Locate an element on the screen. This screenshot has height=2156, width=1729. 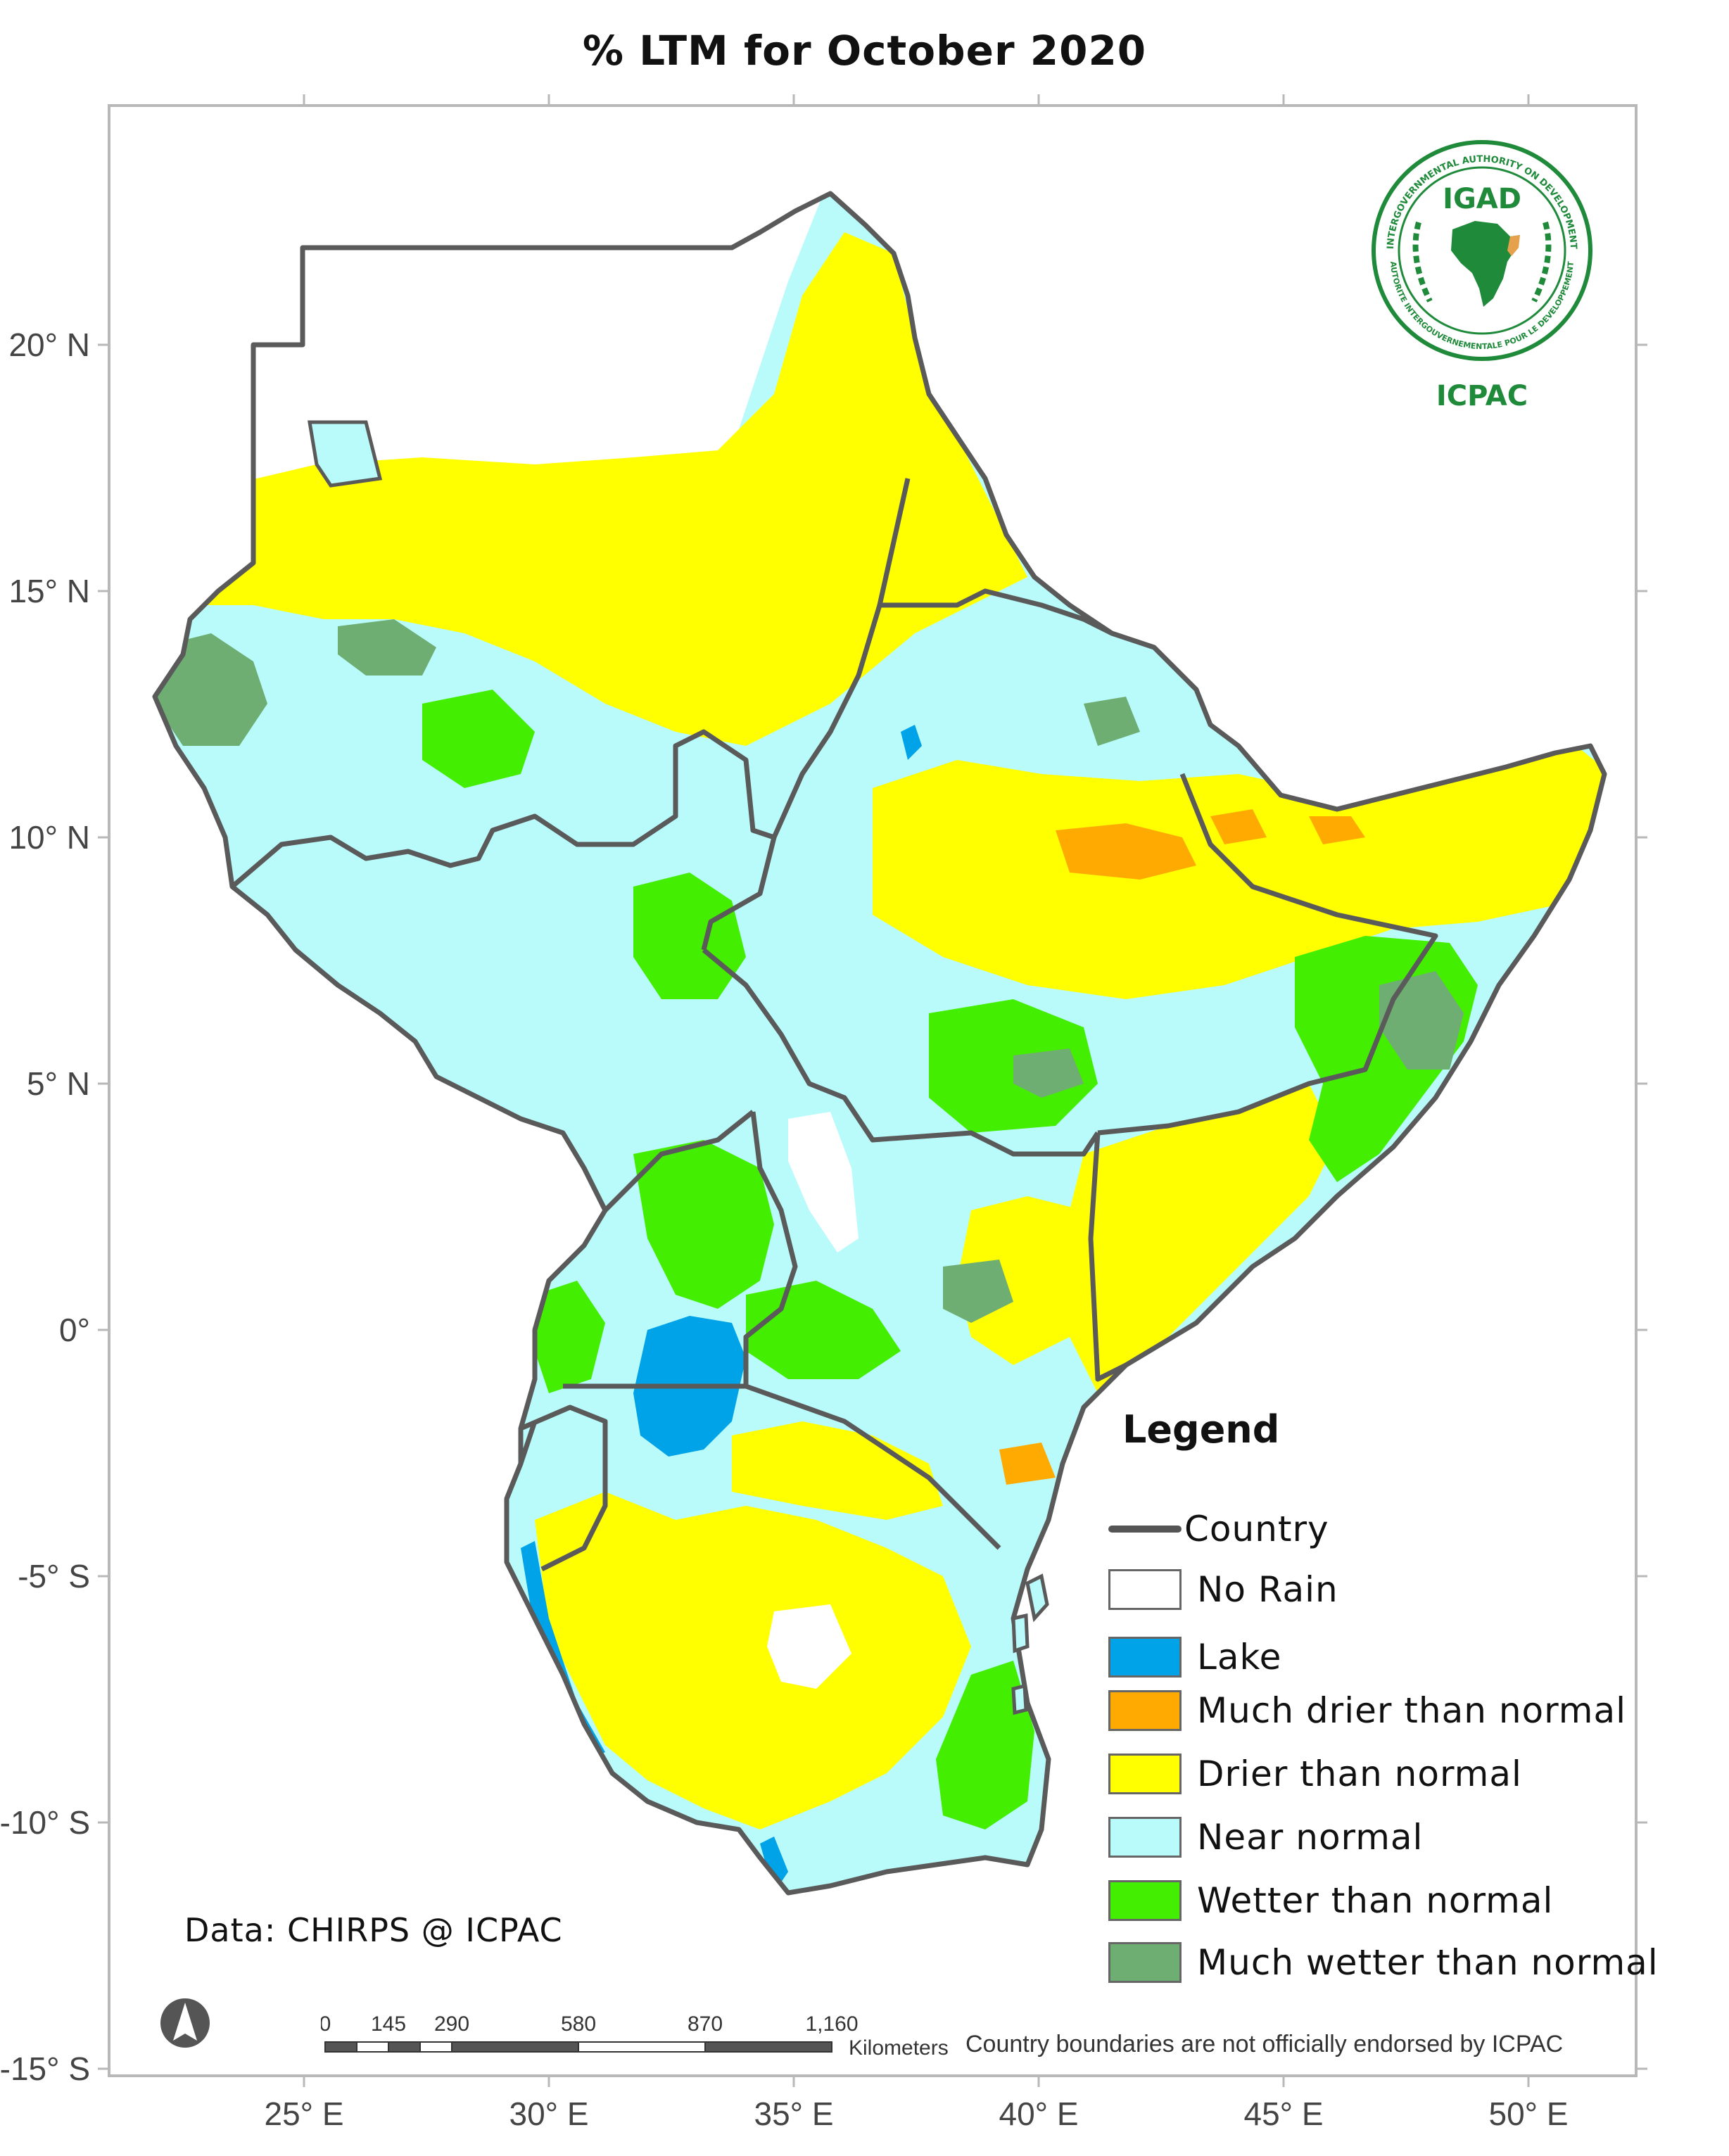
legend-item: Lake is located at coordinates (1194, 1657).